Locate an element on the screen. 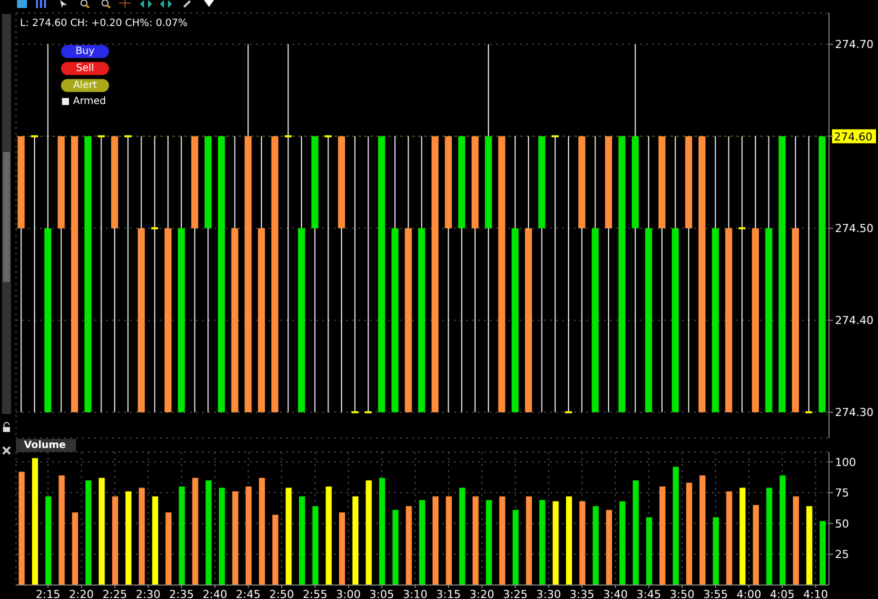 The width and height of the screenshot is (878, 599). y-tick-label: 50 is located at coordinates (842, 523).